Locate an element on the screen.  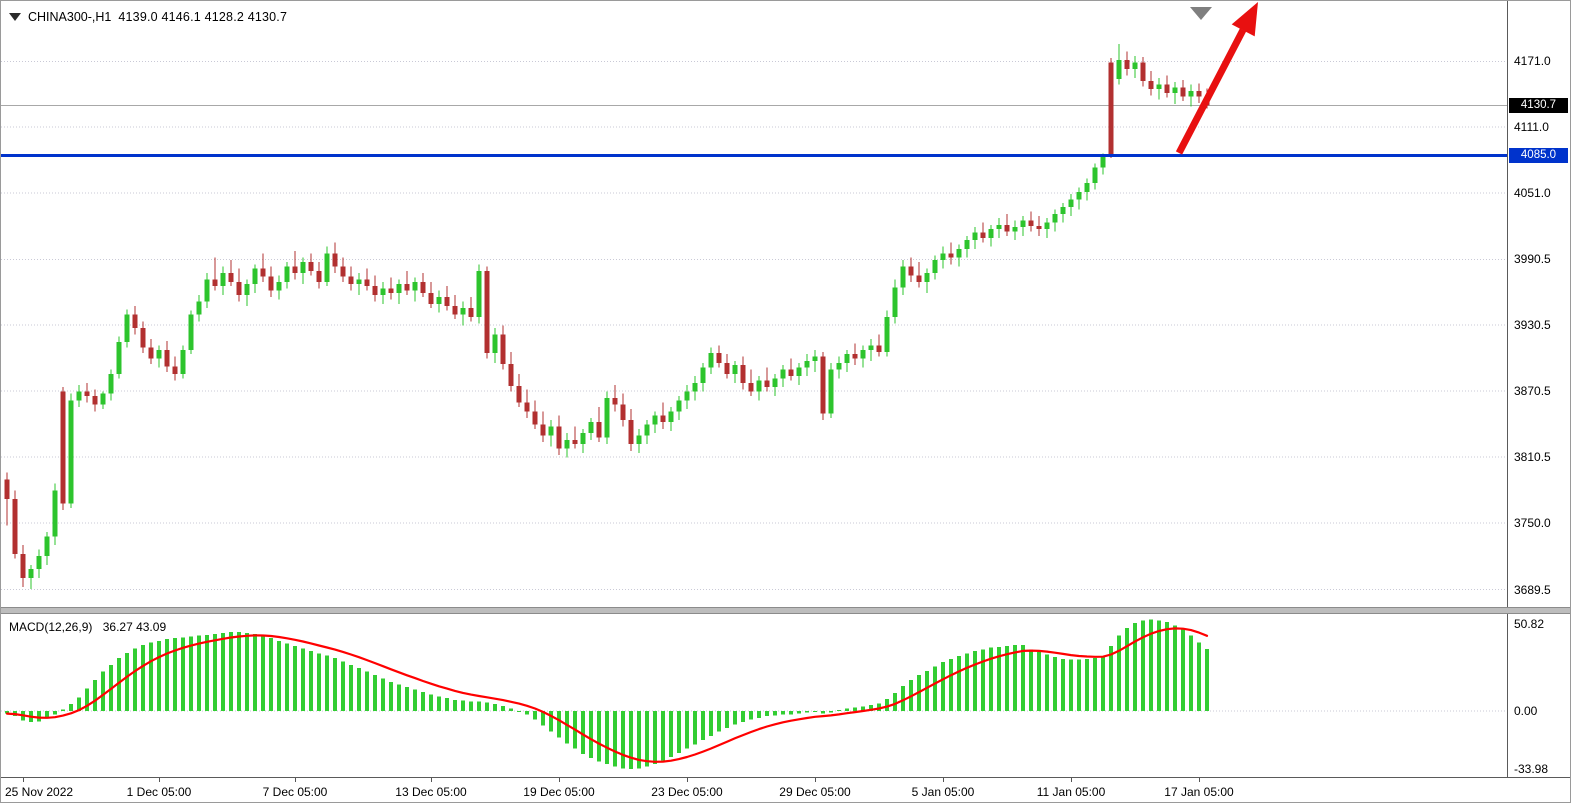
triangle-marker-icon is located at coordinates (1201, 13).